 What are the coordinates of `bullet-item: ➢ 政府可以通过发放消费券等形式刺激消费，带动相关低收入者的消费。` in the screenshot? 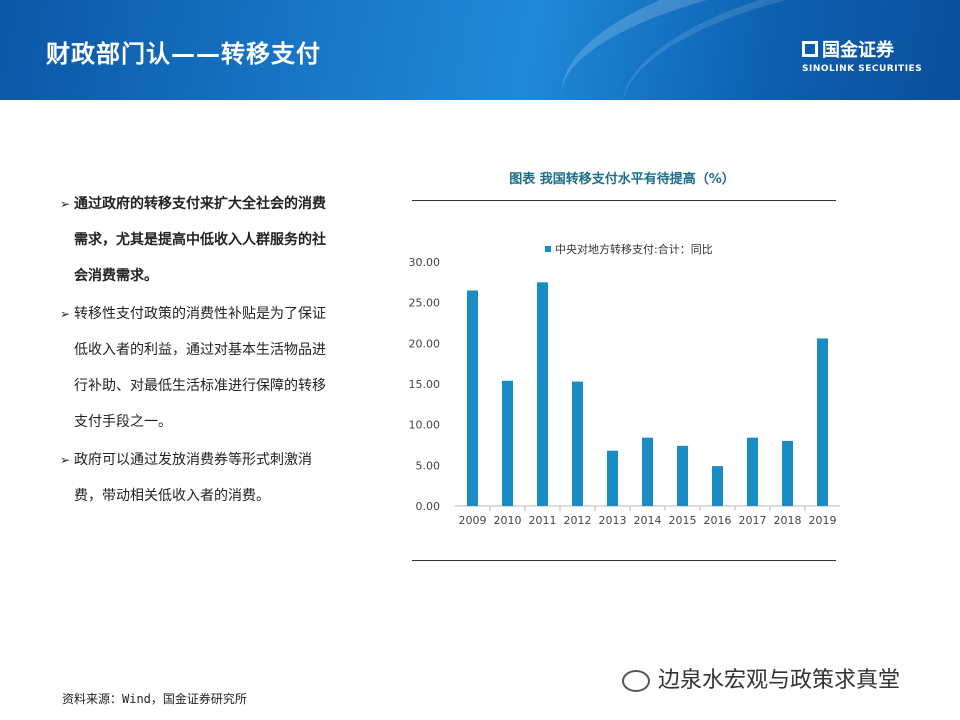 It's located at (195, 478).